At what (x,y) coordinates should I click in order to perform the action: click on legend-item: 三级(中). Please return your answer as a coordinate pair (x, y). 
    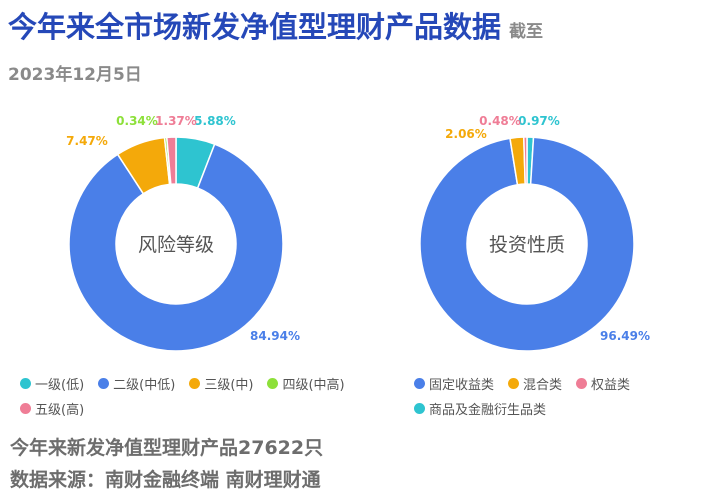
    Looking at the image, I should click on (221, 383).